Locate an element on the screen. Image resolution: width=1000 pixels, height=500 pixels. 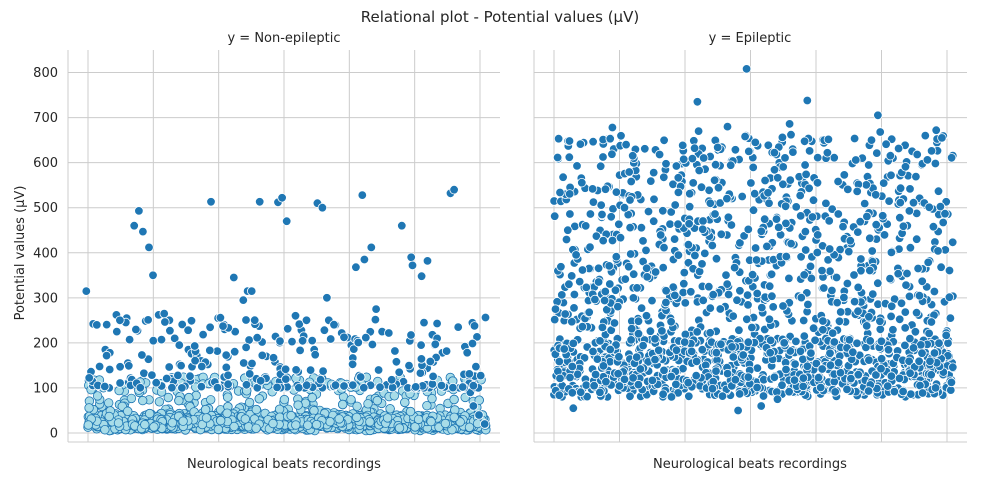
y-tick-label: 200 is located at coordinates (45, 343).